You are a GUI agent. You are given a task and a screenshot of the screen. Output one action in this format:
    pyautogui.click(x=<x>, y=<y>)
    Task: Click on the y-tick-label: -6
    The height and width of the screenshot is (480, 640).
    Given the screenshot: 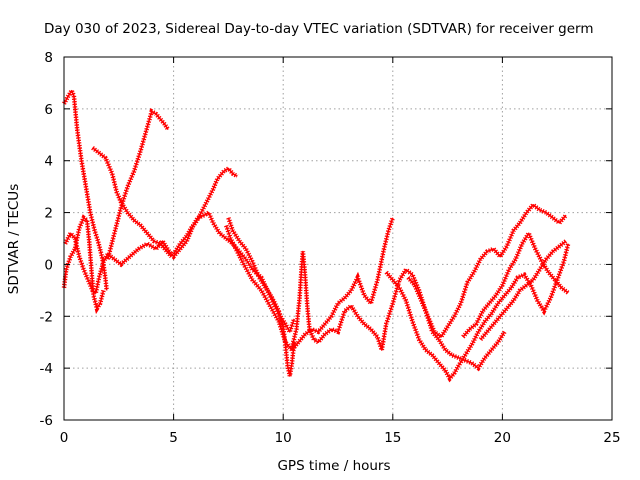 What is the action you would take?
    pyautogui.click(x=46, y=421)
    